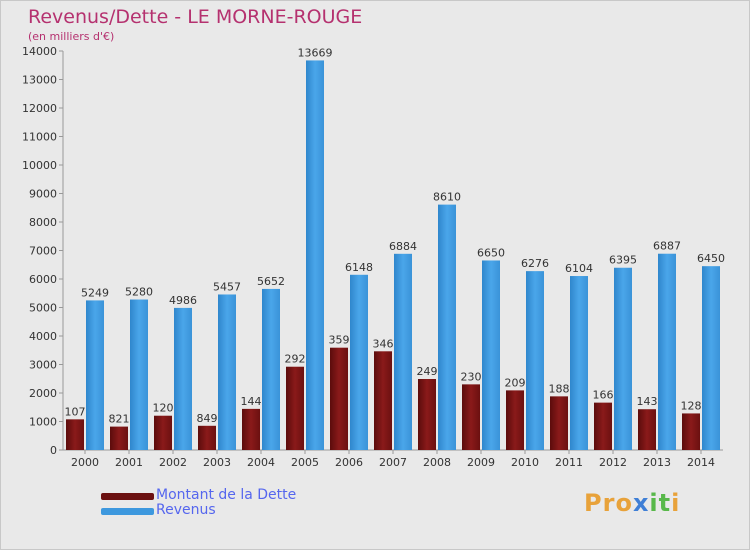 This screenshot has width=750, height=550. What do you see at coordinates (609, 503) in the screenshot?
I see `logo-letter: r` at bounding box center [609, 503].